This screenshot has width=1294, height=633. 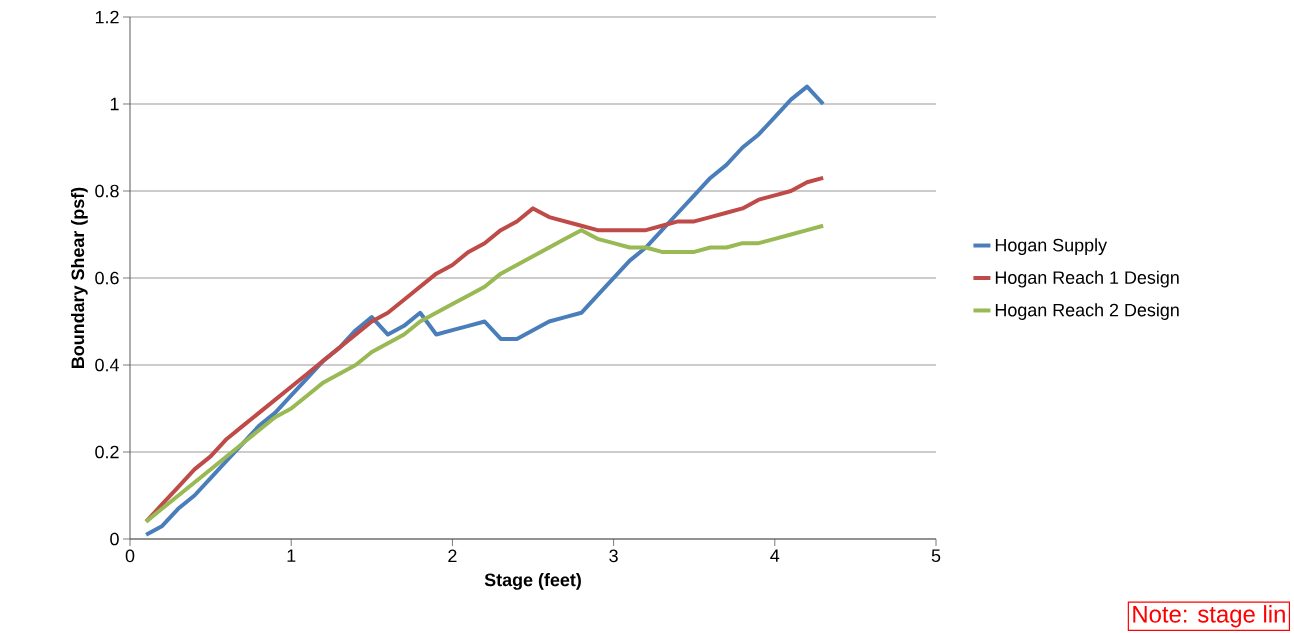 I want to click on legend-label: Hogan Reach 2 Design, so click(x=1087, y=311).